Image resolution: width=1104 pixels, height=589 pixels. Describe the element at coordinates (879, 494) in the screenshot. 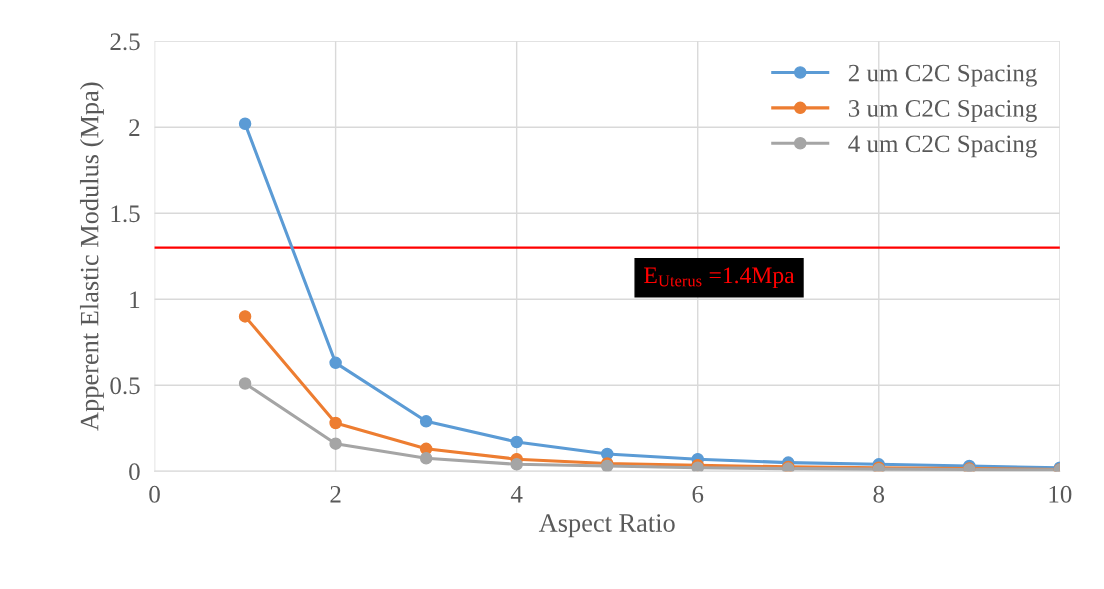

I see `x-tick-label: 8` at that location.